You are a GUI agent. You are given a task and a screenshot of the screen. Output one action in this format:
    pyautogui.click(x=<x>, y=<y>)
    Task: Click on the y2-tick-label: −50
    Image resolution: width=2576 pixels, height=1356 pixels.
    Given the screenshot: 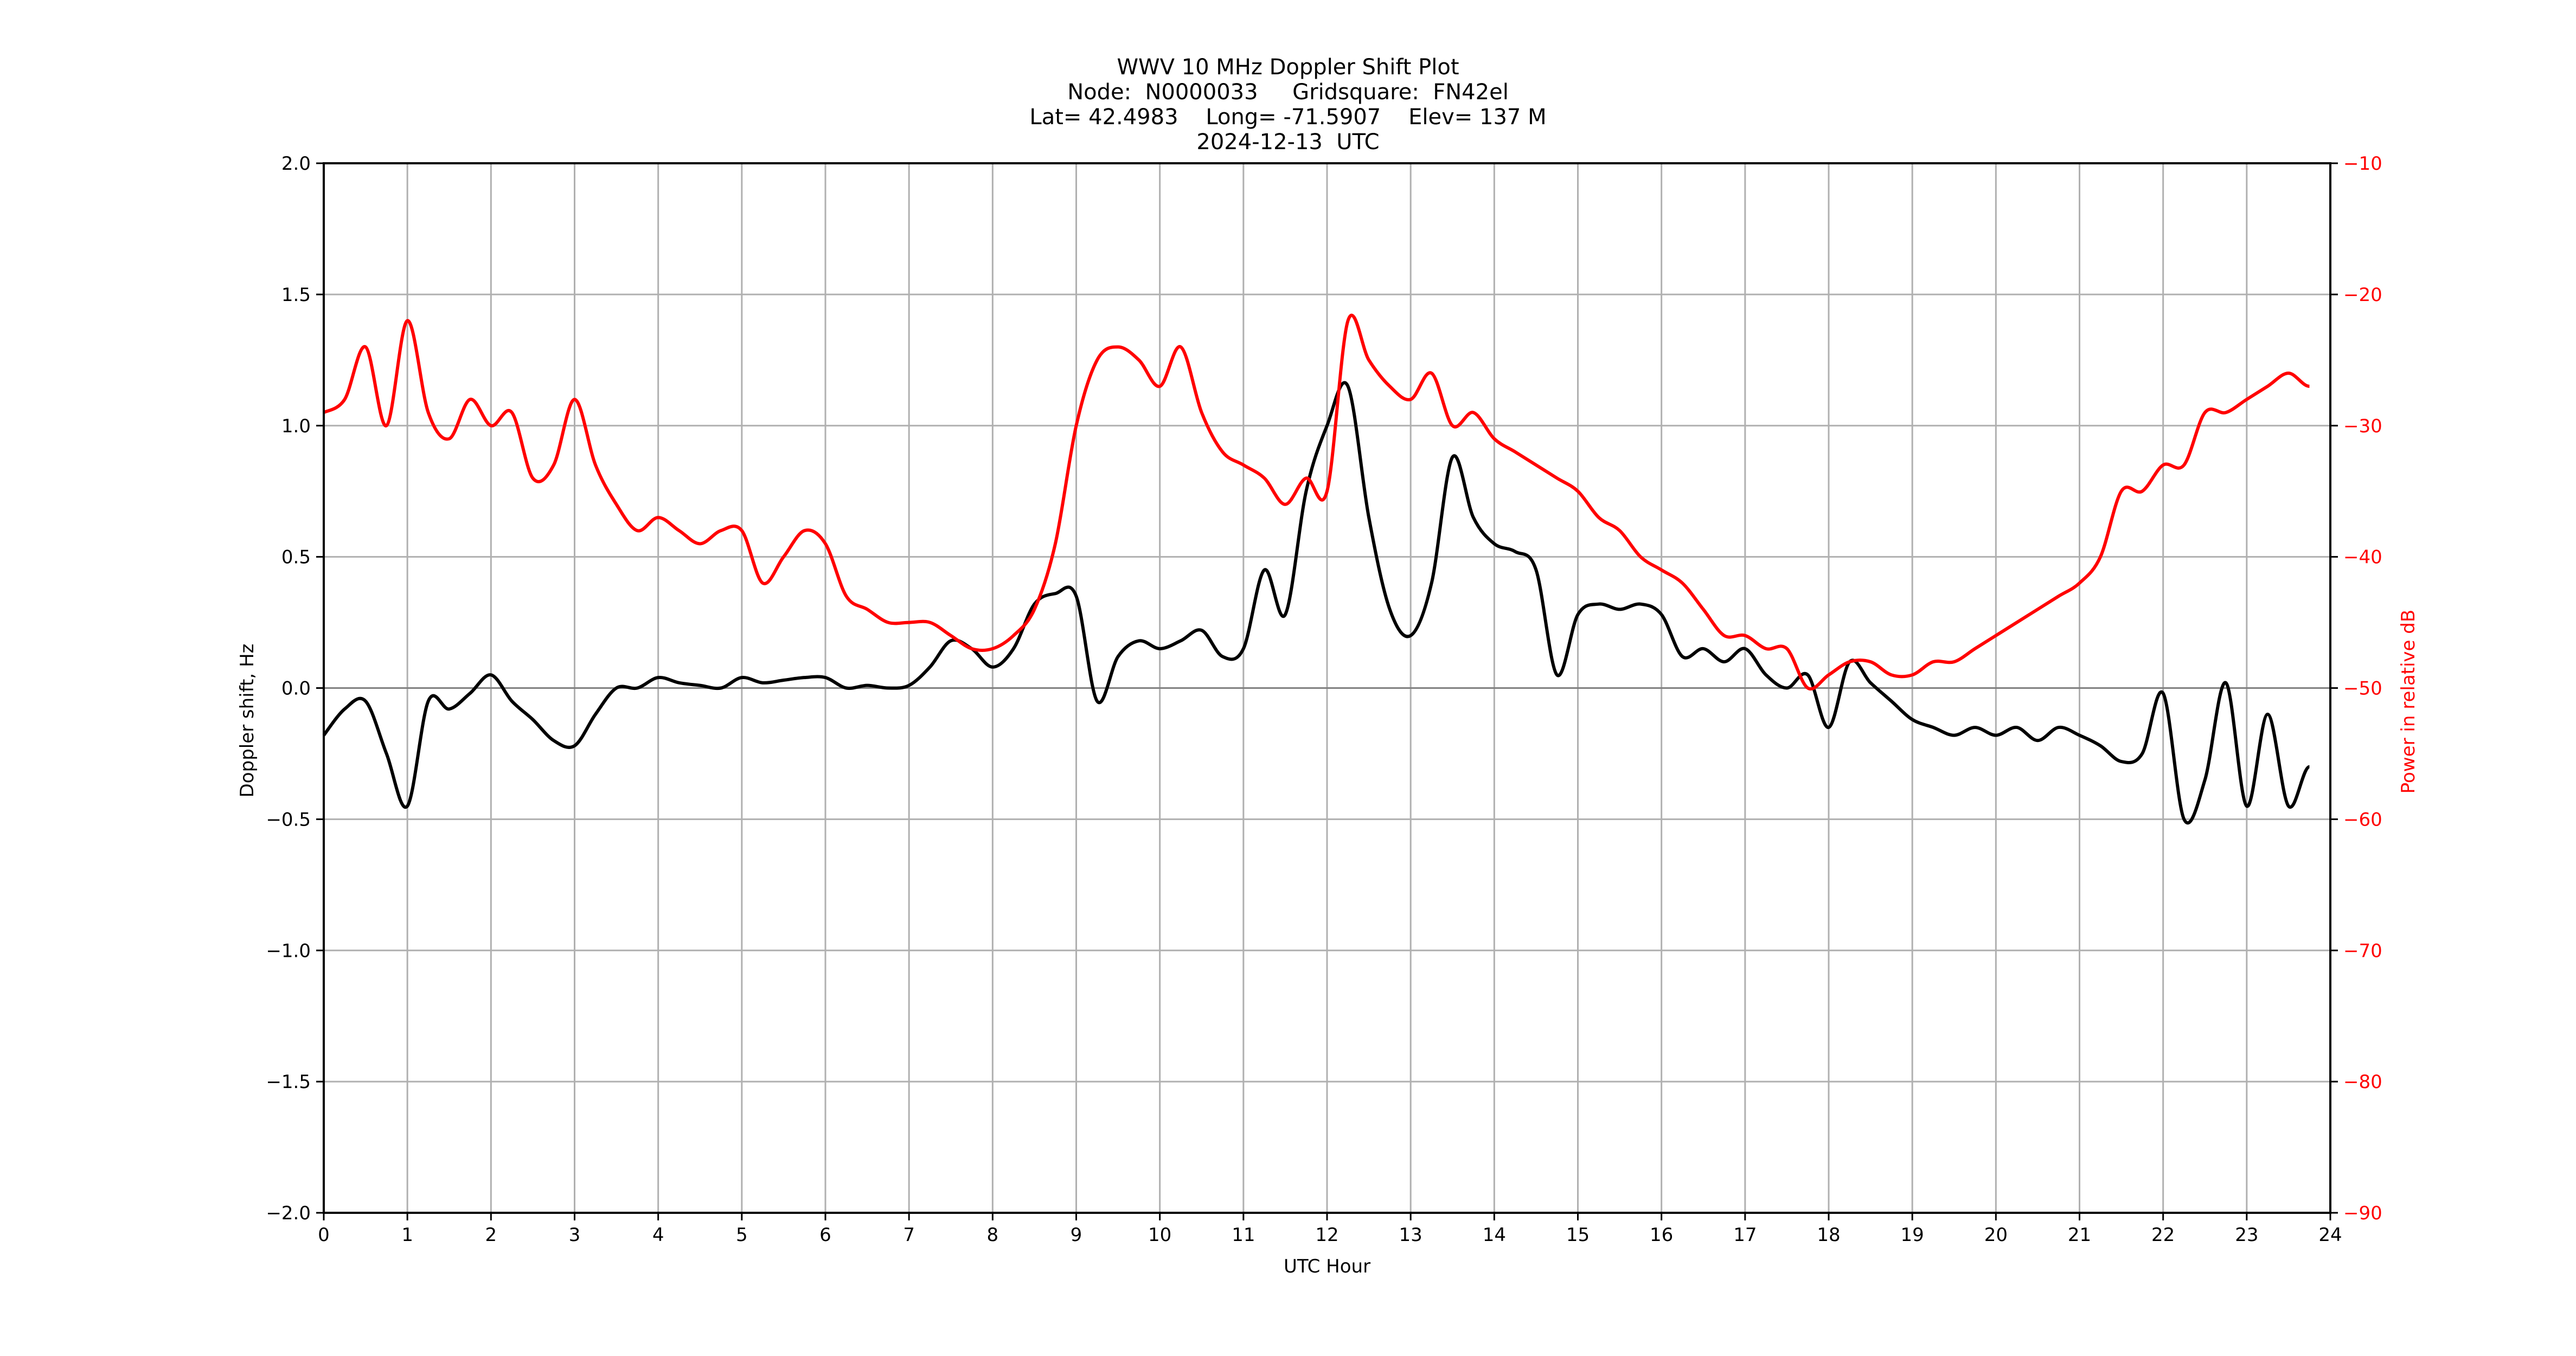 What is the action you would take?
    pyautogui.click(x=2362, y=689)
    